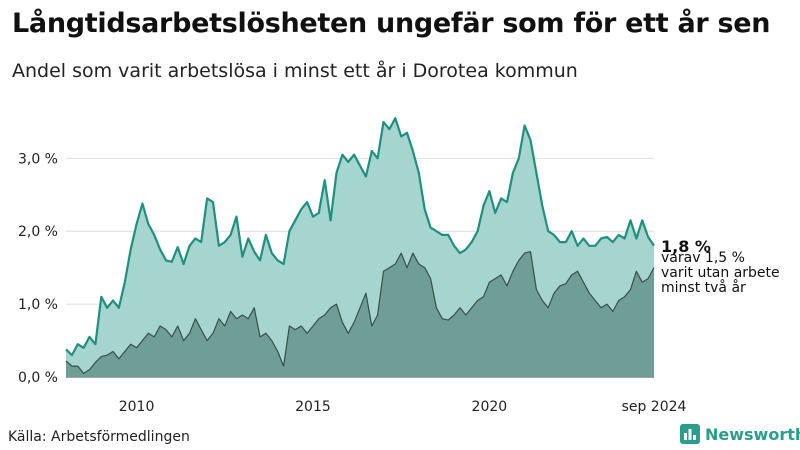 The image size is (800, 450). What do you see at coordinates (38, 159) in the screenshot?
I see `y-tick-label: 3,0 %` at bounding box center [38, 159].